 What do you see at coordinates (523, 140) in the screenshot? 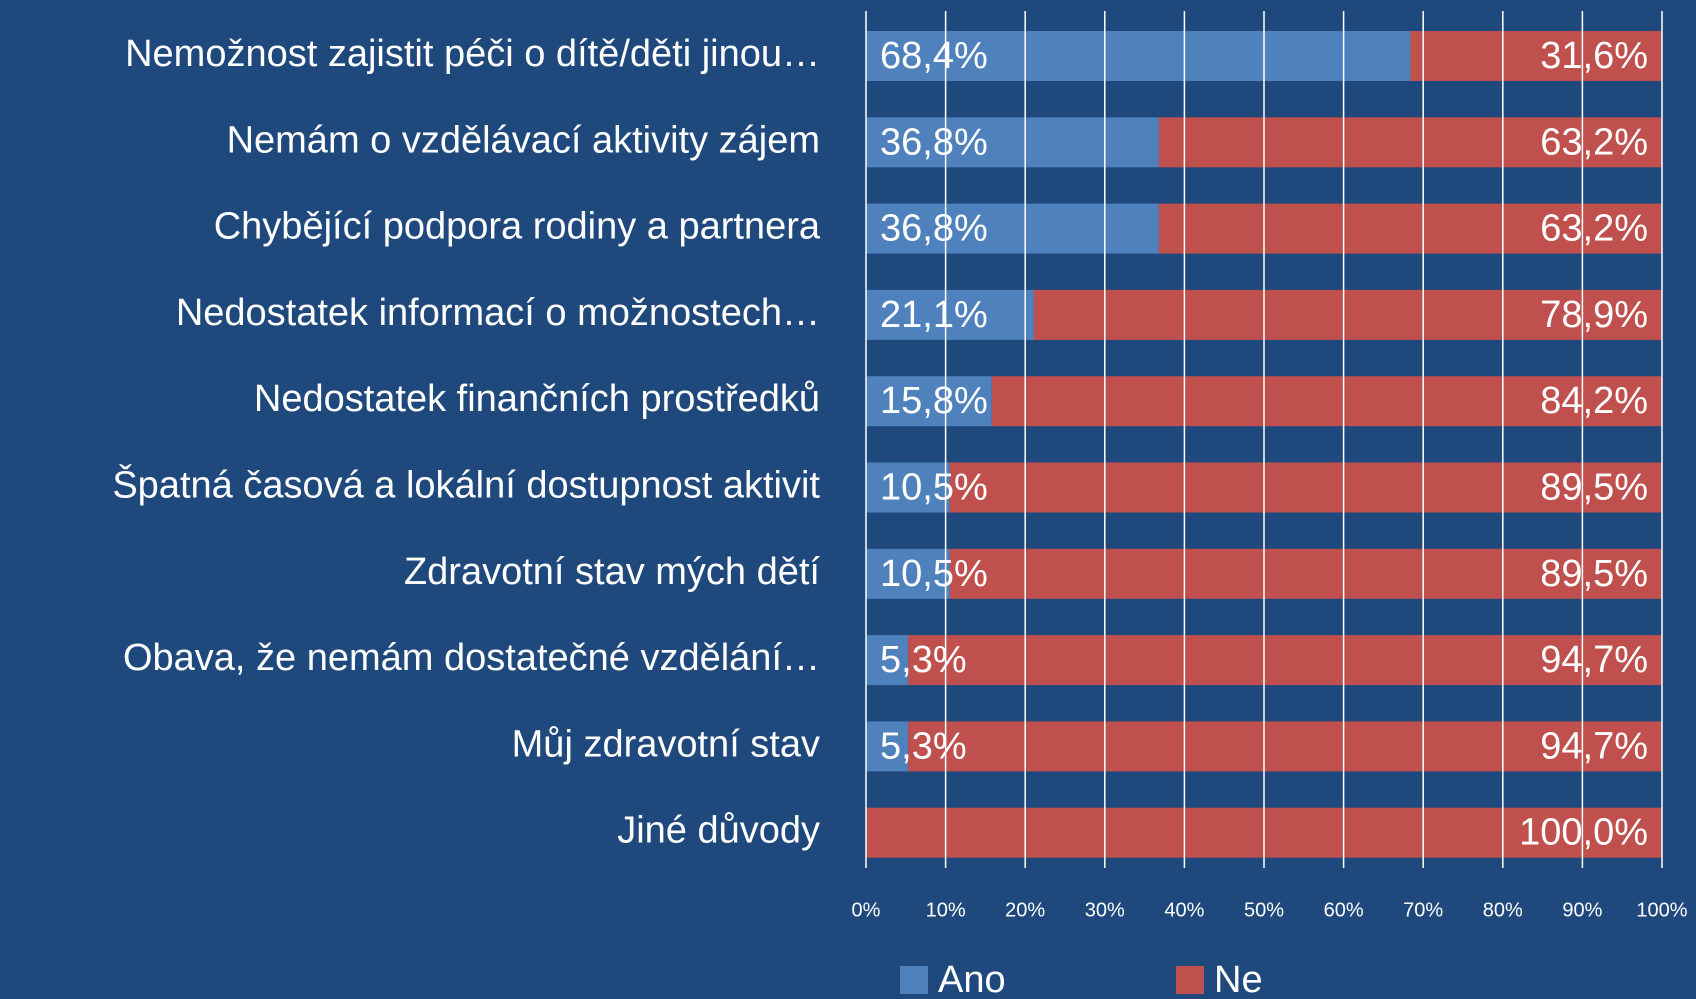
I see `category-label: Nemám o vzdělávací aktivity zájem` at bounding box center [523, 140].